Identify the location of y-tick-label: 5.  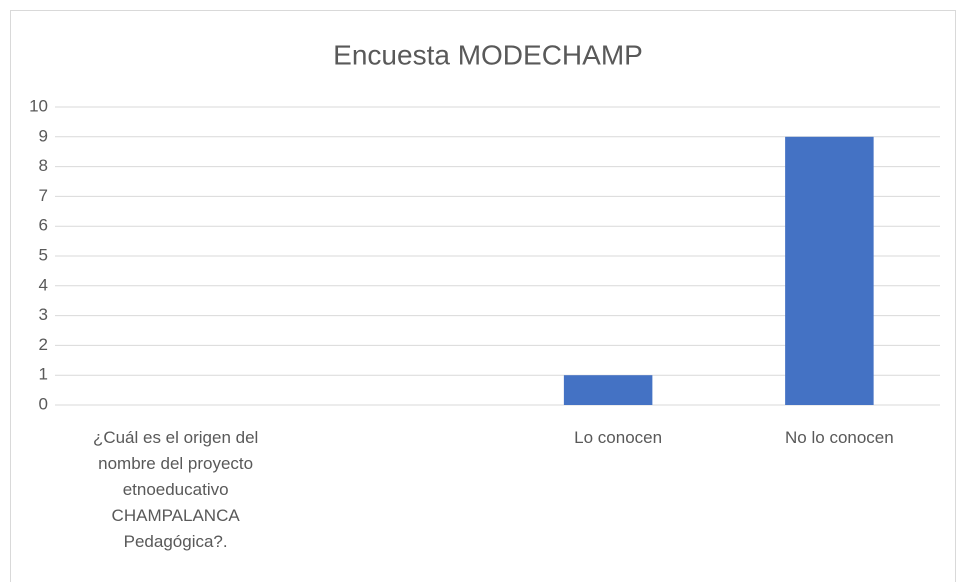
(43, 254).